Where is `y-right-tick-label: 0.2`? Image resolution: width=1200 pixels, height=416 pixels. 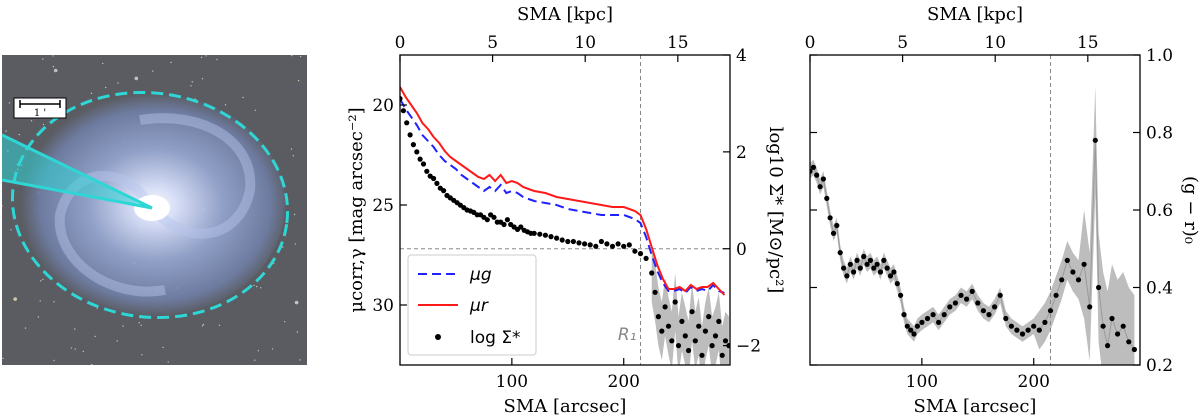
y-right-tick-label: 0.2 is located at coordinates (1159, 366).